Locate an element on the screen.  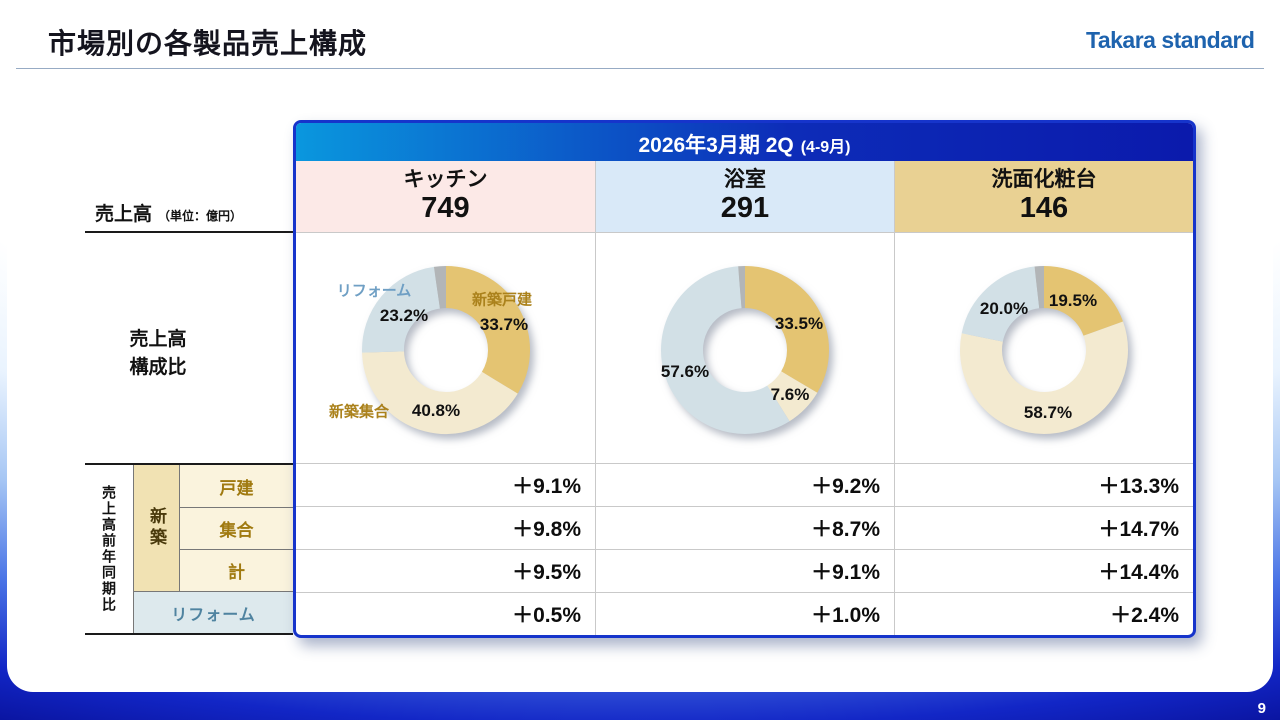
yoy-value: ＋2.4% is located at coordinates (1043, 614).